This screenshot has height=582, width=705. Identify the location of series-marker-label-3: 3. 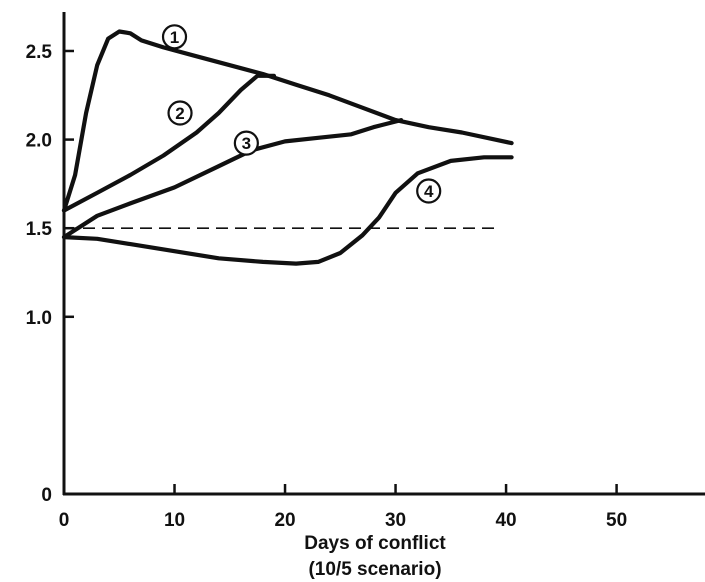
(246, 143).